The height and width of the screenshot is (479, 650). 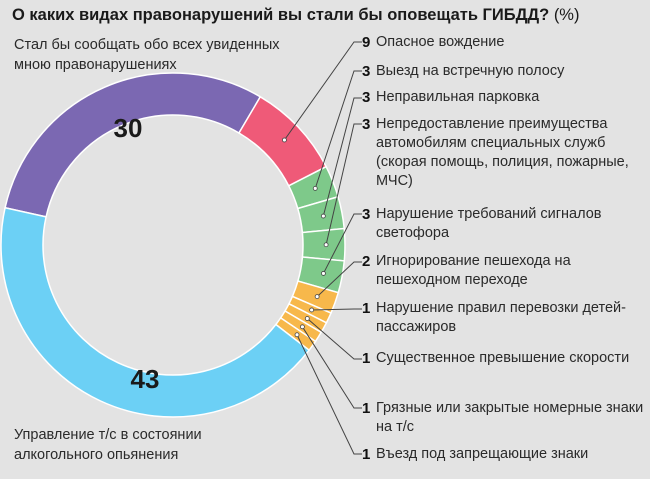 I want to click on category-label: Существенное превышение скорости, so click(x=503, y=358).